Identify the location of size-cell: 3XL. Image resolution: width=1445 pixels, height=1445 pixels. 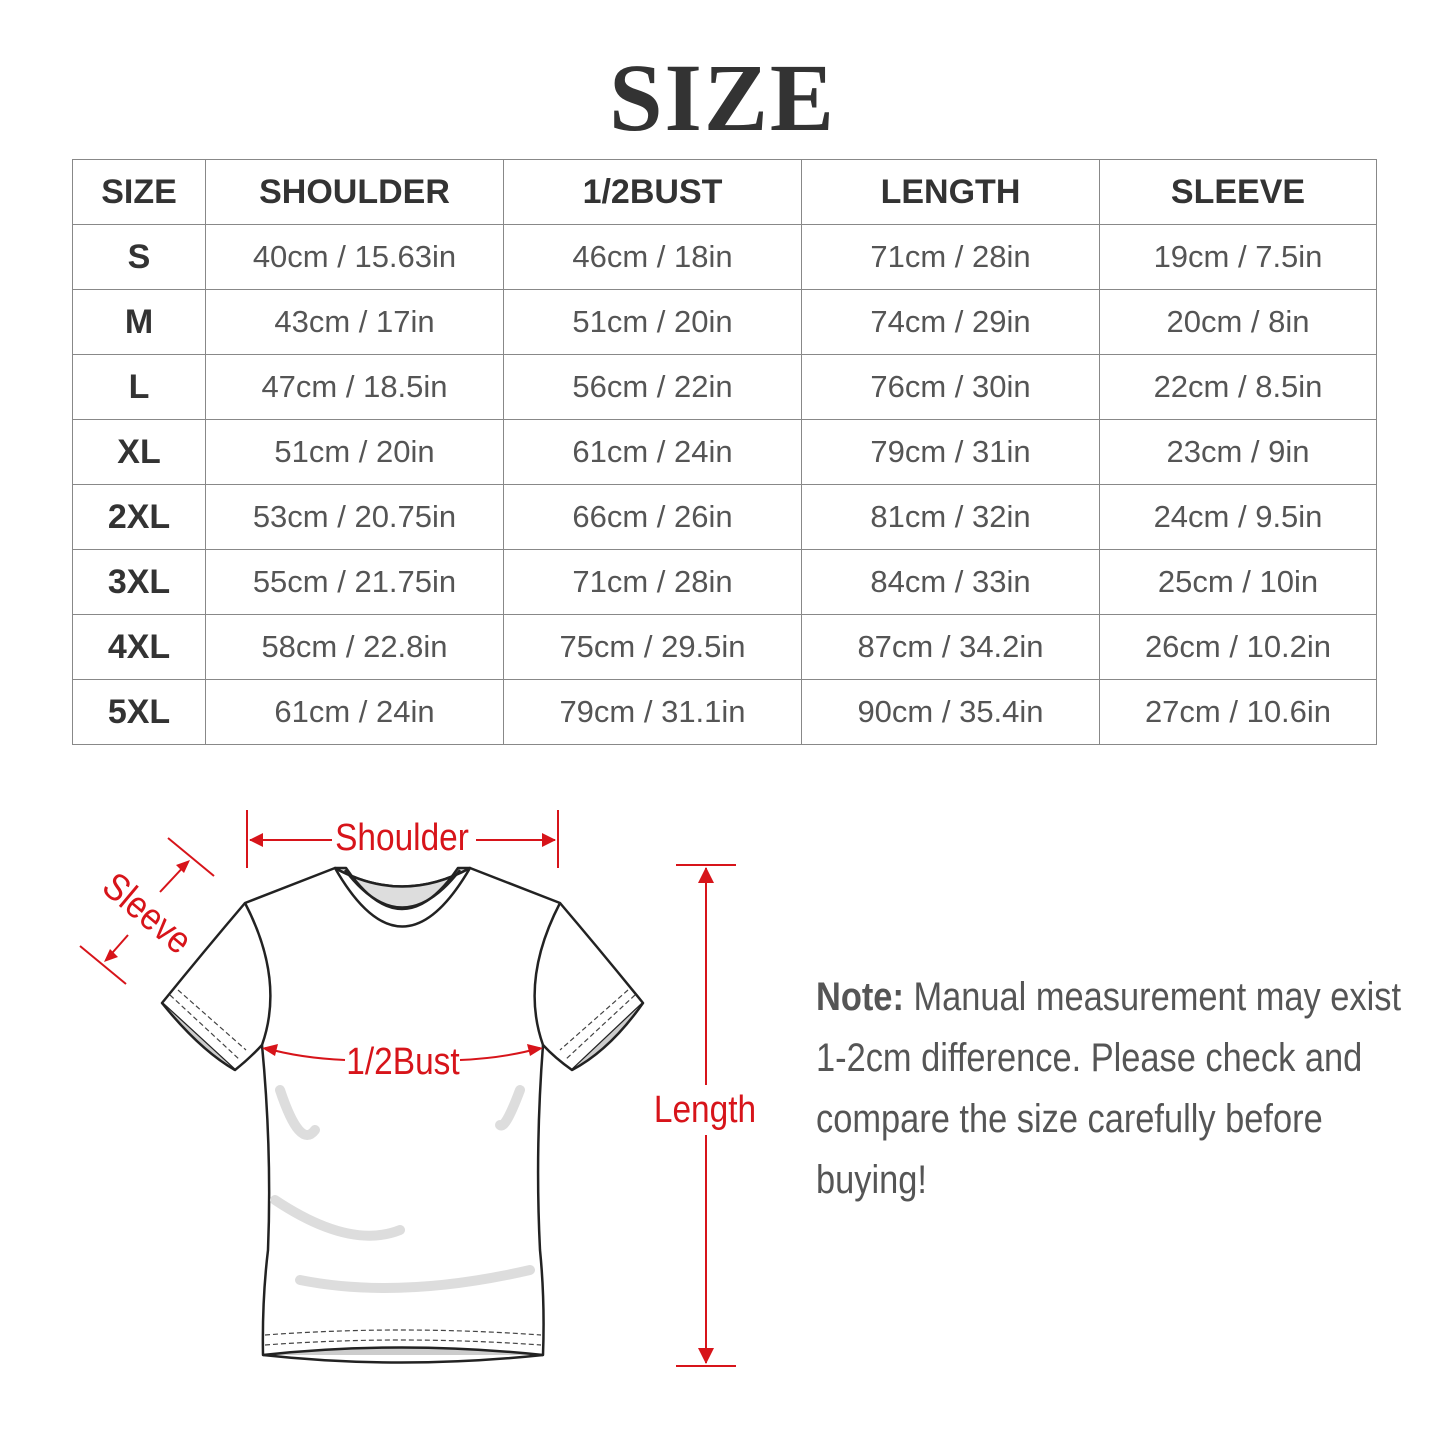
(139, 582).